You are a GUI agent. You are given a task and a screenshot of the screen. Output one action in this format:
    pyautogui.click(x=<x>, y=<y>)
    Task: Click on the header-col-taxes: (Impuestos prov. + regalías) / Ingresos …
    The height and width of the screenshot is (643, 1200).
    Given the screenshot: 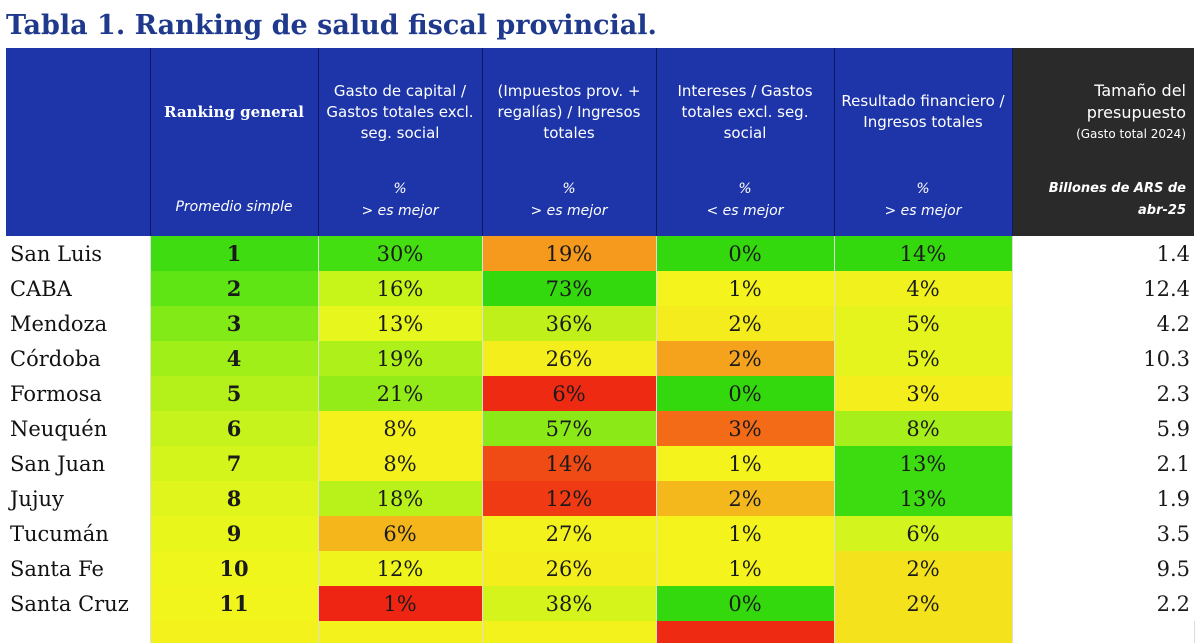 What is the action you would take?
    pyautogui.click(x=569, y=112)
    